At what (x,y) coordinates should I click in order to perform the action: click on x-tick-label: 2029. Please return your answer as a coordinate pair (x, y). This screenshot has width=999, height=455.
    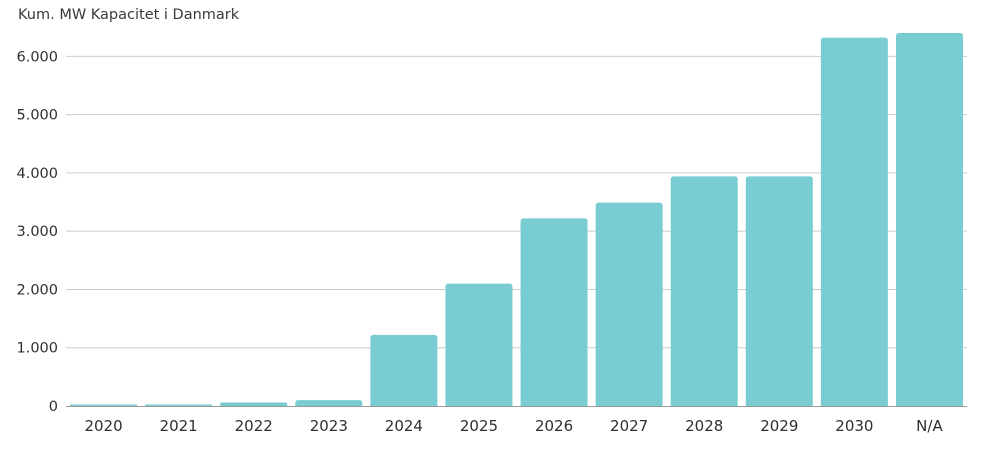
    Looking at the image, I should click on (779, 426).